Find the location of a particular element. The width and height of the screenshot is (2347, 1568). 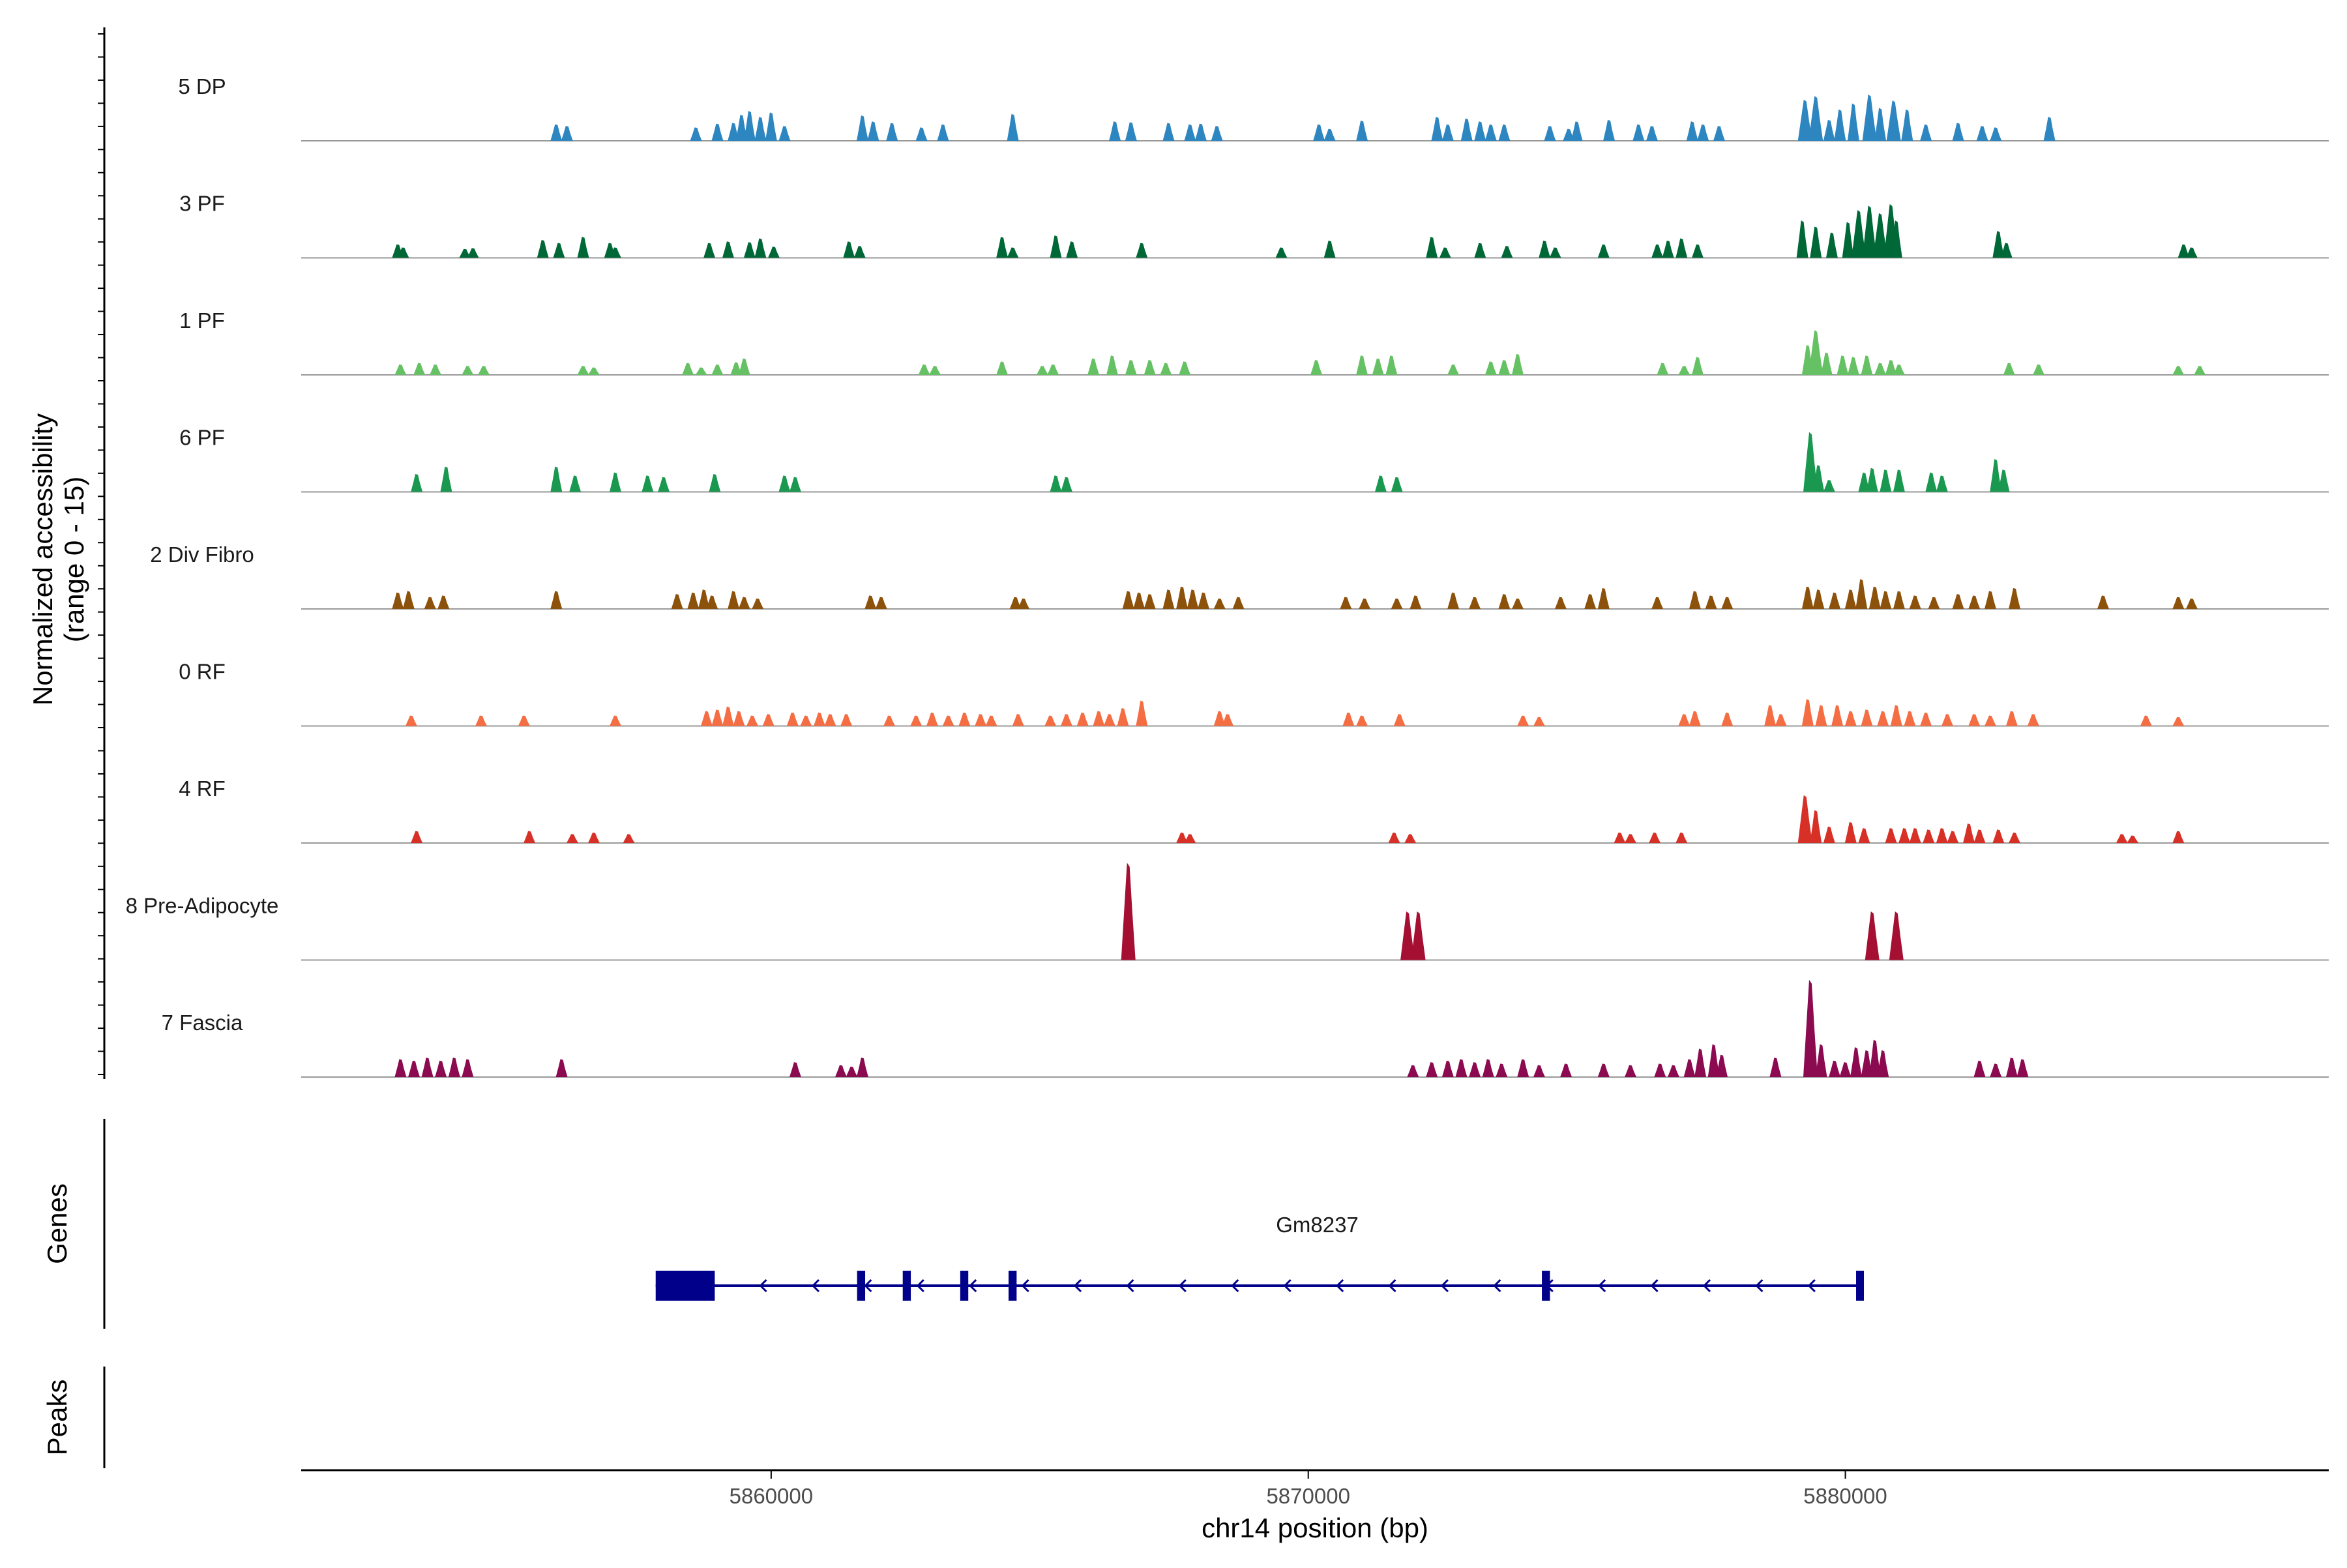

track-label: 5 DP is located at coordinates (202, 86).